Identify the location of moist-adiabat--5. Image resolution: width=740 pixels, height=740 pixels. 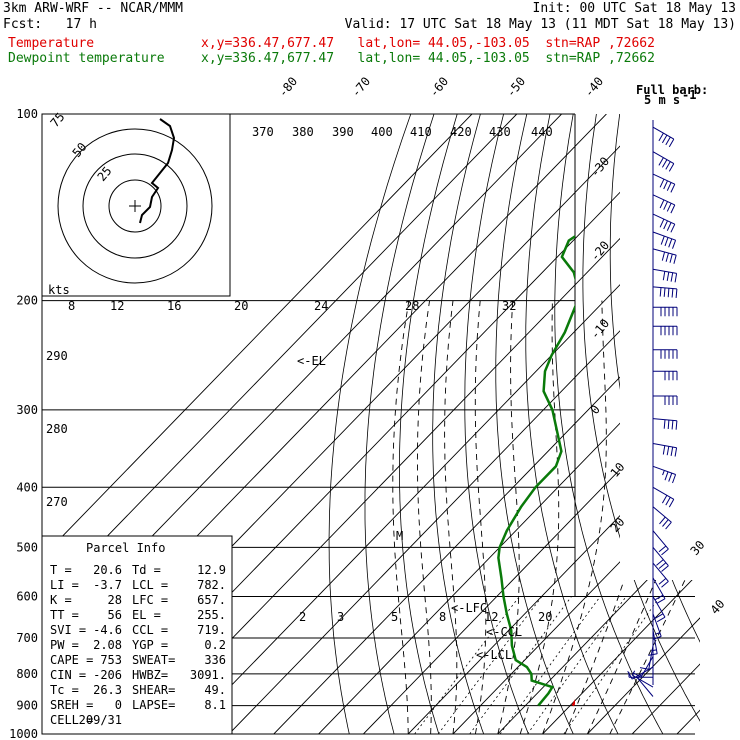
(424, 517).